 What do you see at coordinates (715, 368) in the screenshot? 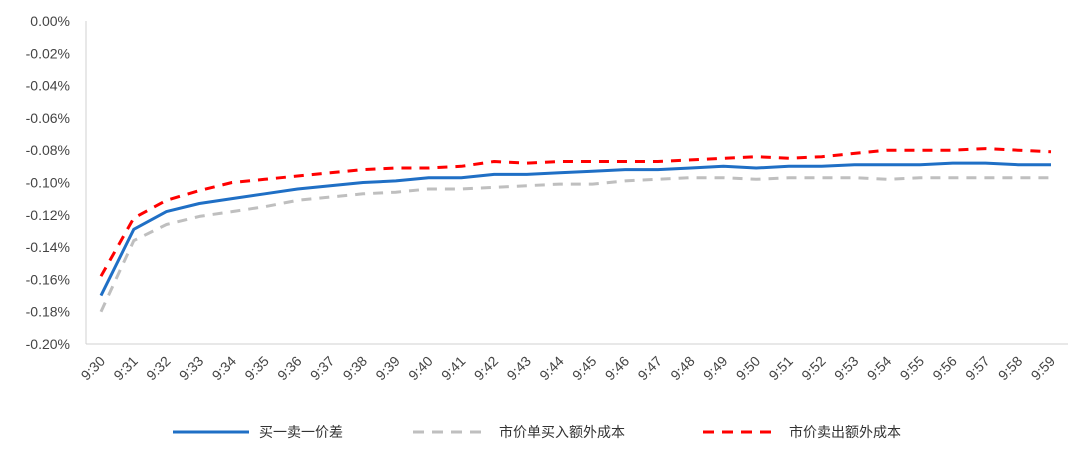
I see `x-tick-label: 9:49` at bounding box center [715, 368].